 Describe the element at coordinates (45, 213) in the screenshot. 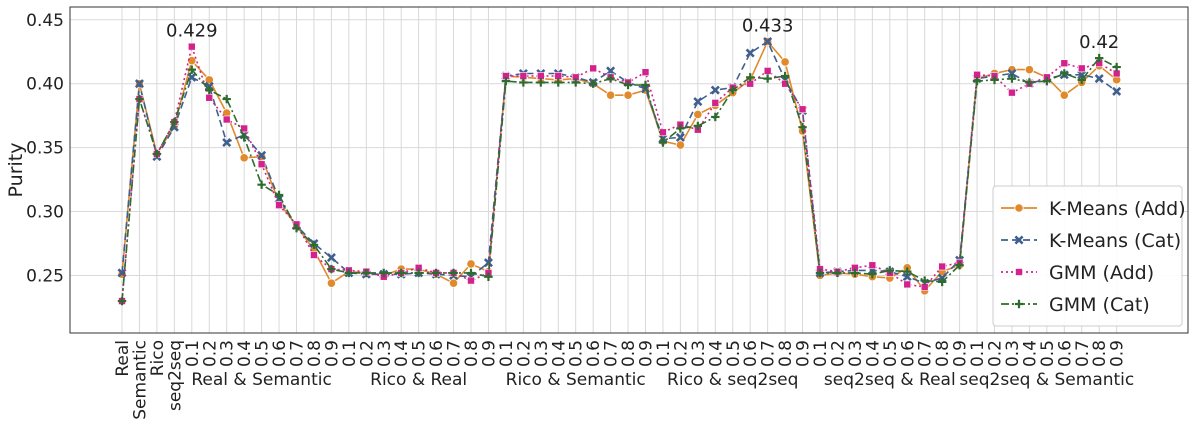

I see `y-tick-label: 0.30` at that location.